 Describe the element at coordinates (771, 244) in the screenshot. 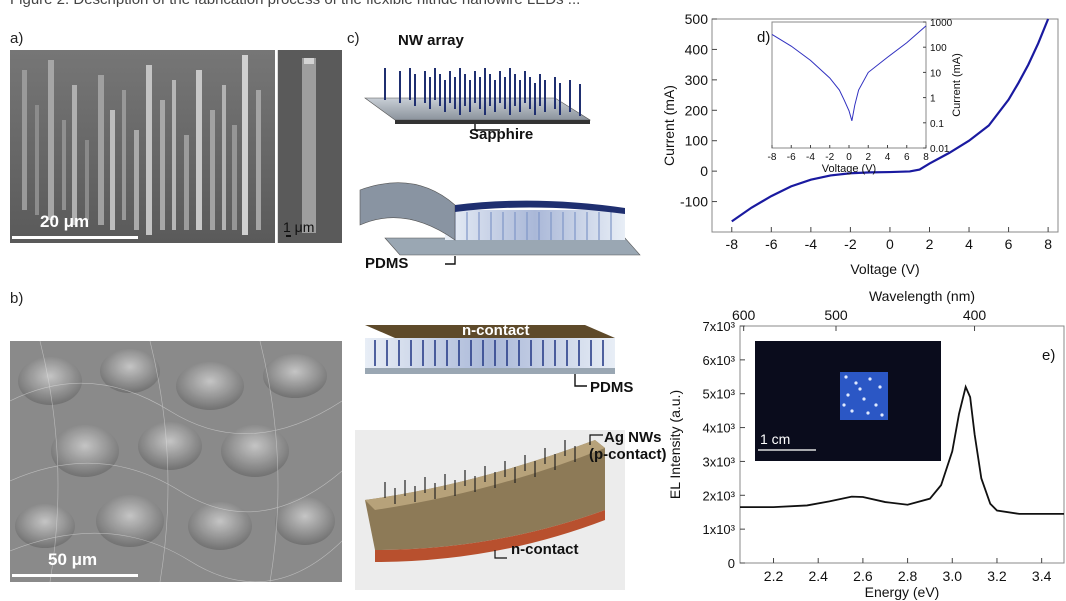

I see `x-tick-label: -6` at that location.